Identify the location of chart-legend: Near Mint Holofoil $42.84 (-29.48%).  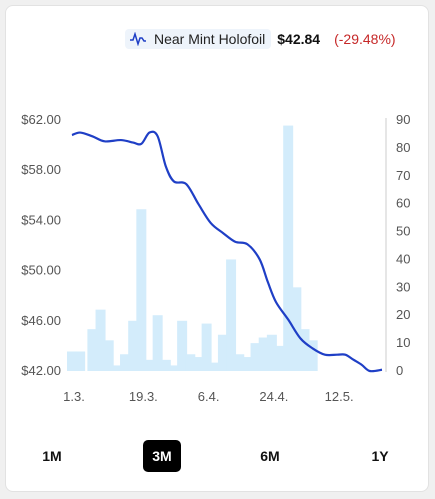
(260, 39).